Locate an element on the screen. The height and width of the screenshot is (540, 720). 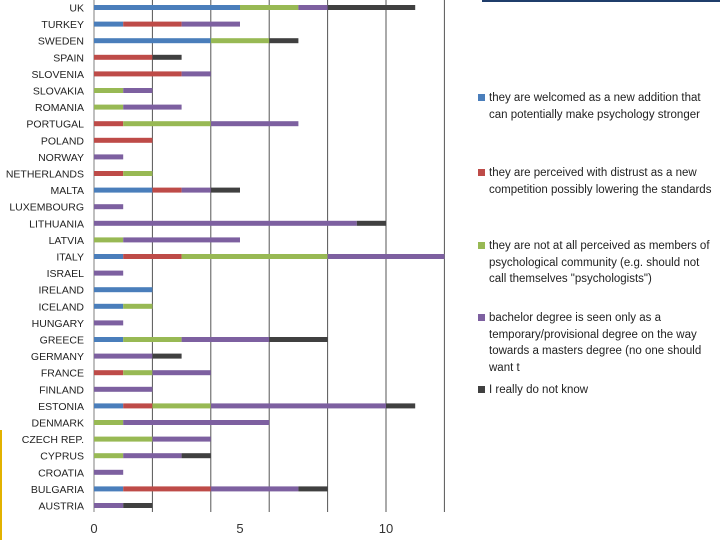
category-label: ICELAND is located at coordinates (61, 307).